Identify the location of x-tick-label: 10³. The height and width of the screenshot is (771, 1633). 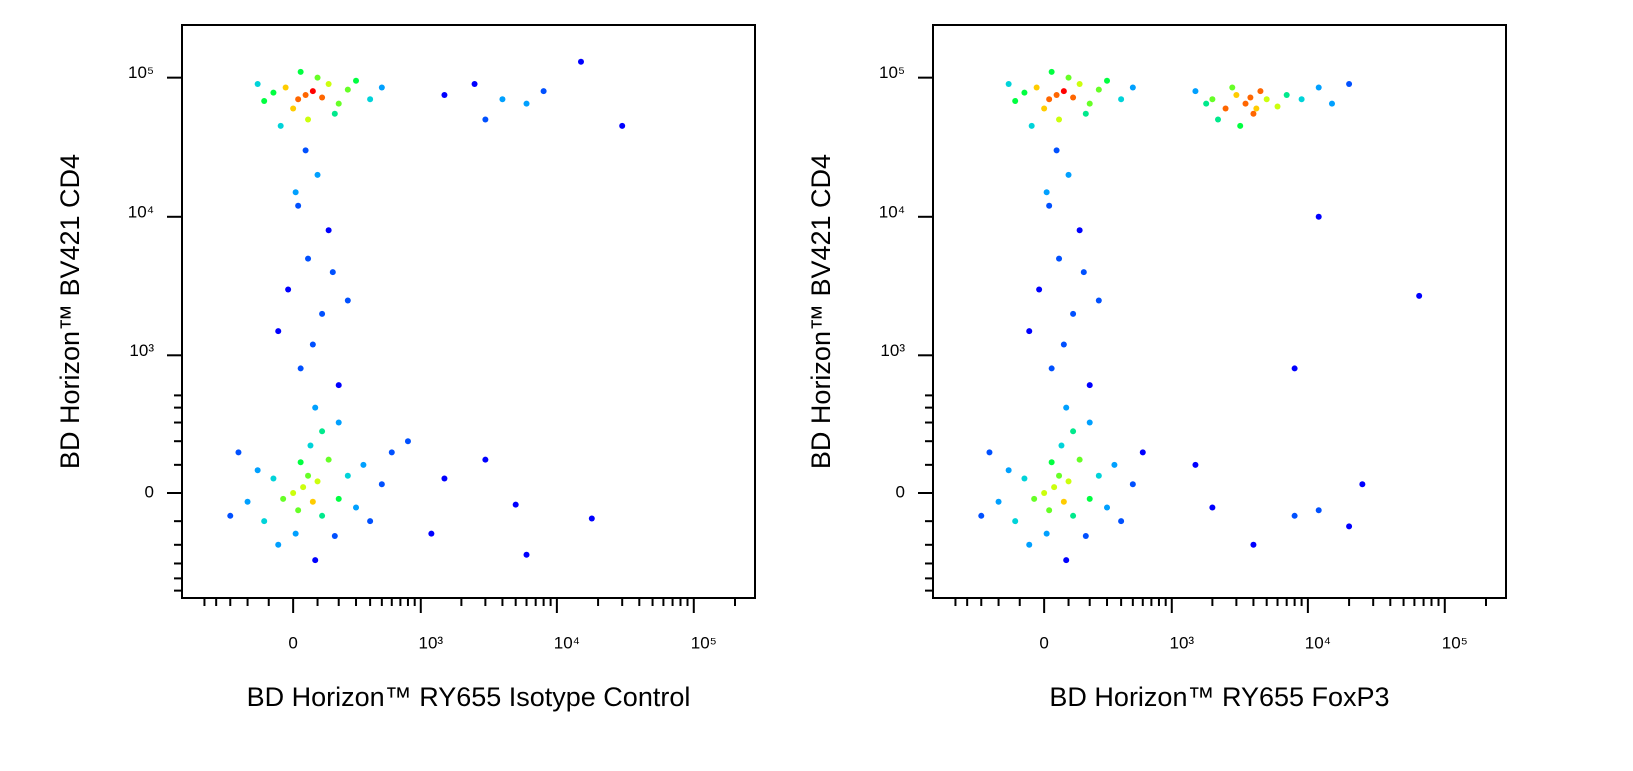
(1181, 642).